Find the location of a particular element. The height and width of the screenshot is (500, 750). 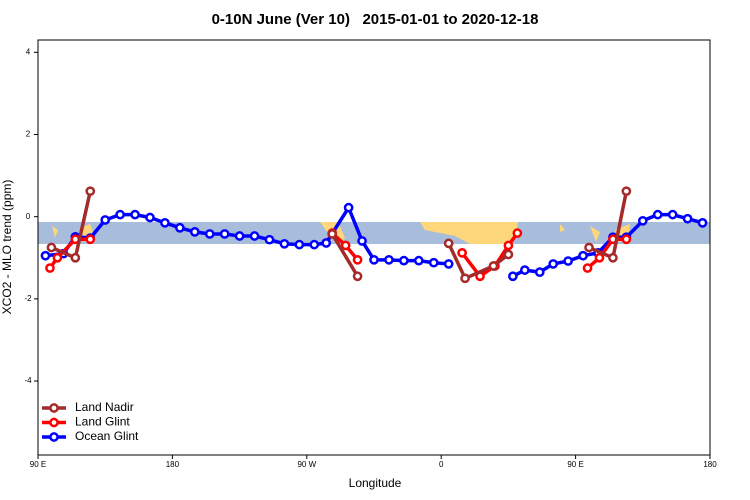

legend-label: Land Nadir is located at coordinates (104, 407).